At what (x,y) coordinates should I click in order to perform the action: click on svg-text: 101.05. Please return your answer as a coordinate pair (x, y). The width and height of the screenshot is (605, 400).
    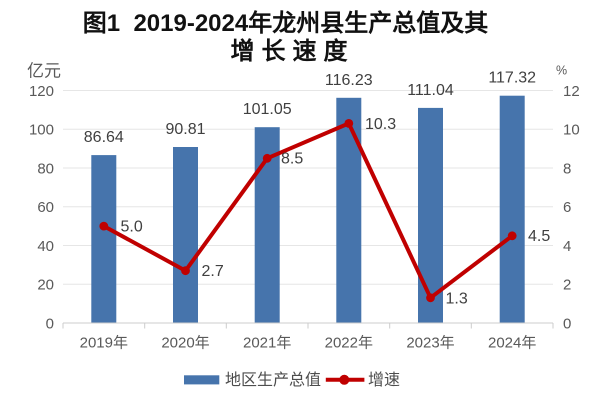
    Looking at the image, I should click on (267, 109).